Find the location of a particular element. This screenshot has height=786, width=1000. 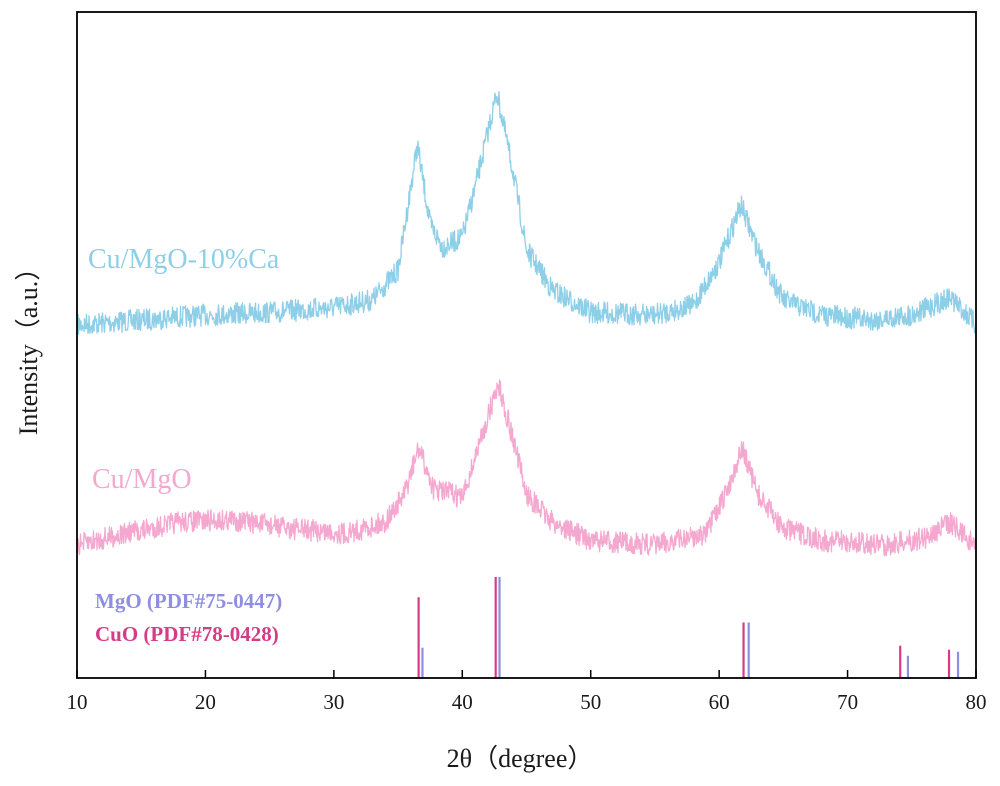

x-tick-label: 40 is located at coordinates (462, 702).